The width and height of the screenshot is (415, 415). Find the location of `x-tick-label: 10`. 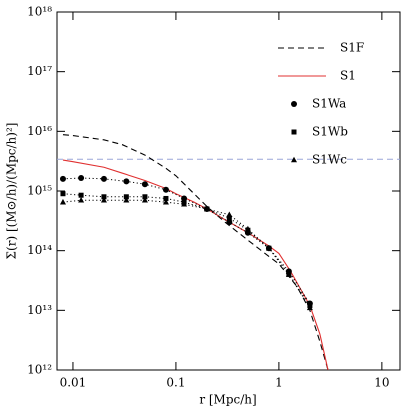

x-tick-label: 10 is located at coordinates (381, 383).